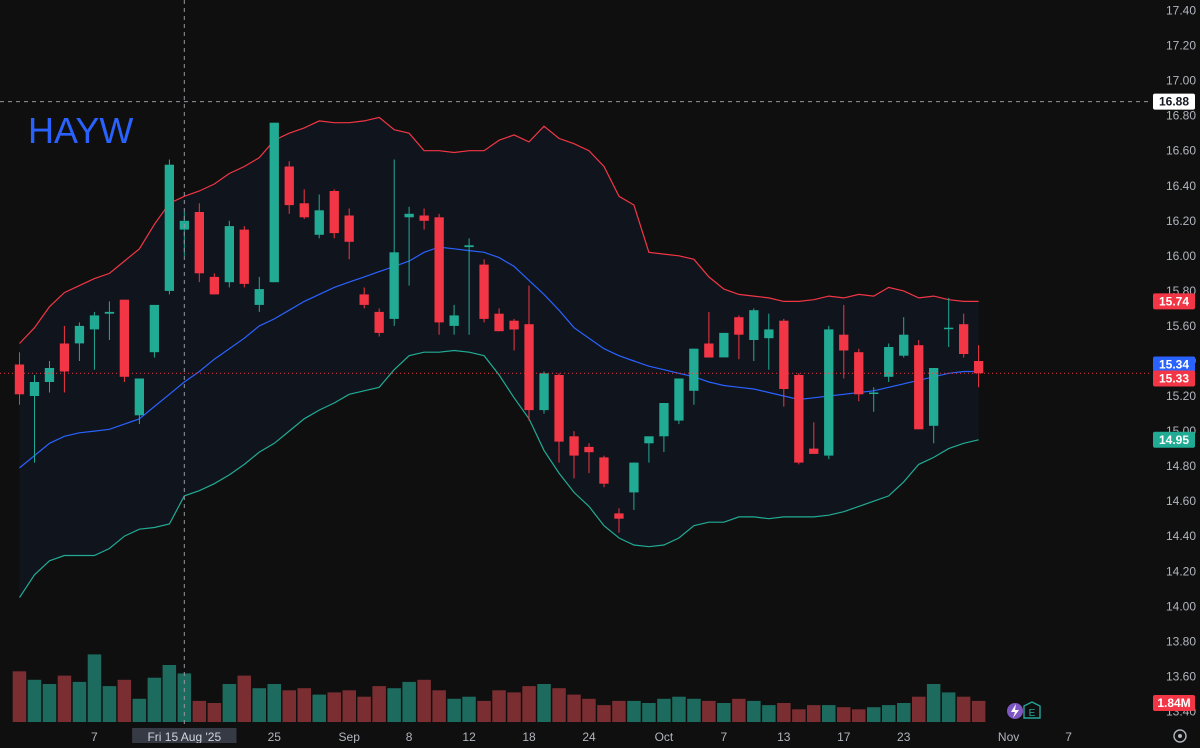 Image resolution: width=1200 pixels, height=748 pixels. What do you see at coordinates (1174, 365) in the screenshot?
I see `price-badge-text: 15.34` at bounding box center [1174, 365].